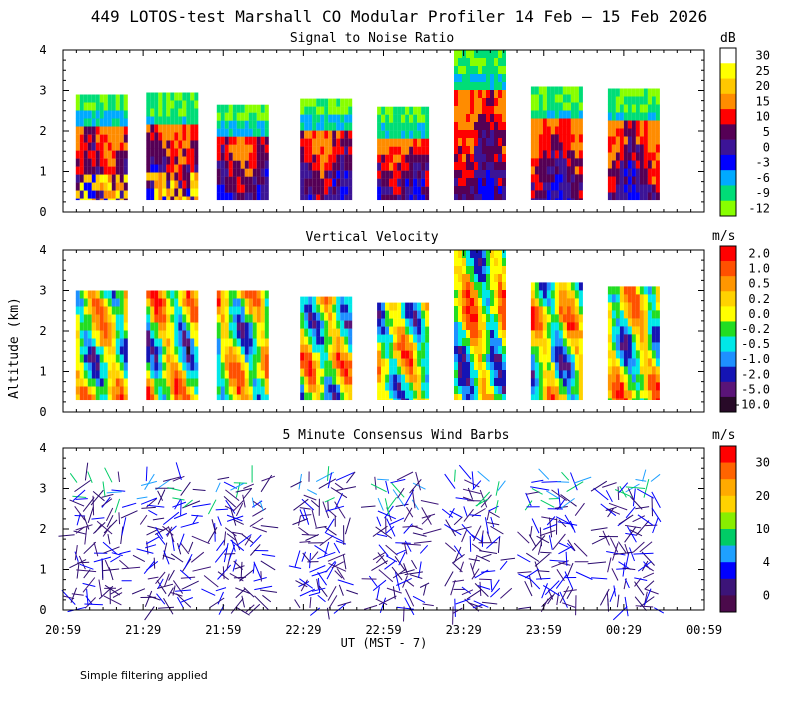  What do you see at coordinates (42, 50) in the screenshot?
I see `y-tick-label: 4` at bounding box center [42, 50].